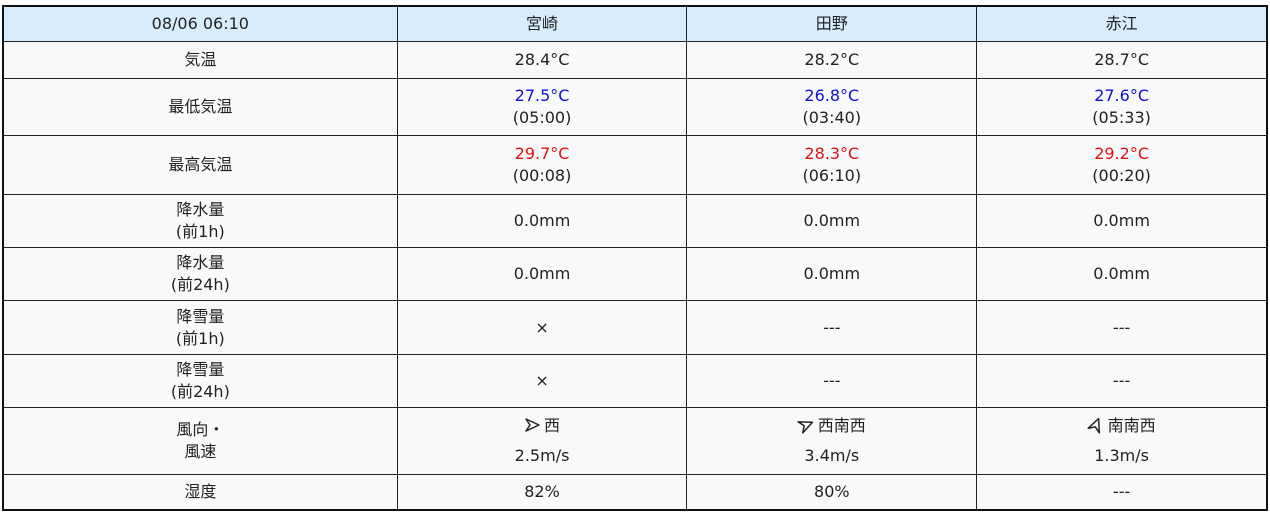  I want to click on temp-value: 28.7°C, so click(1122, 60).